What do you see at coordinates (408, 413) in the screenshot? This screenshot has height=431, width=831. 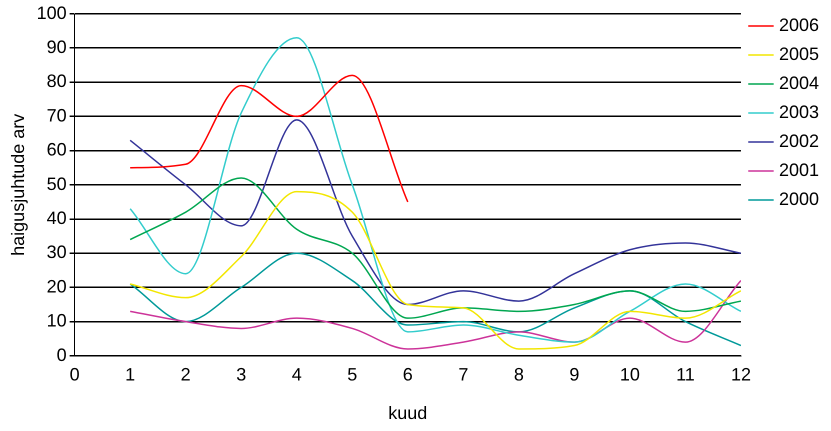 I see `x-axis-title: kuud` at bounding box center [408, 413].